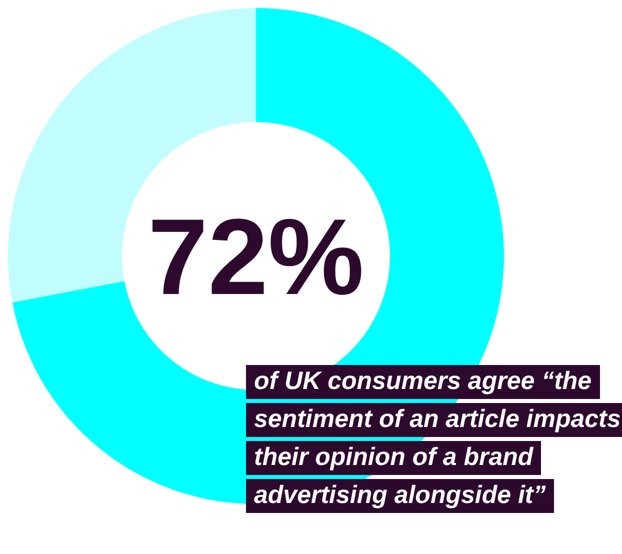  What do you see at coordinates (256, 256) in the screenshot?
I see `data-label: 72%` at bounding box center [256, 256].